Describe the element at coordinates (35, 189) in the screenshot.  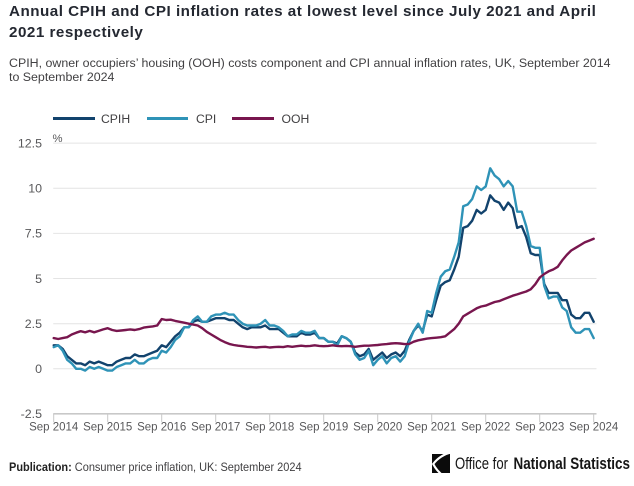
I see `svg-text: 10` at that location.